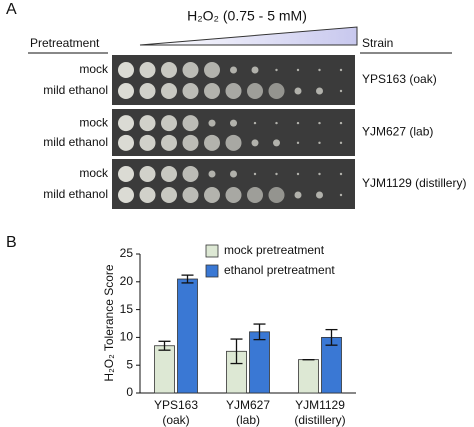 The height and width of the screenshot is (427, 474). What do you see at coordinates (11, 242) in the screenshot?
I see `panel-label: B` at bounding box center [11, 242].